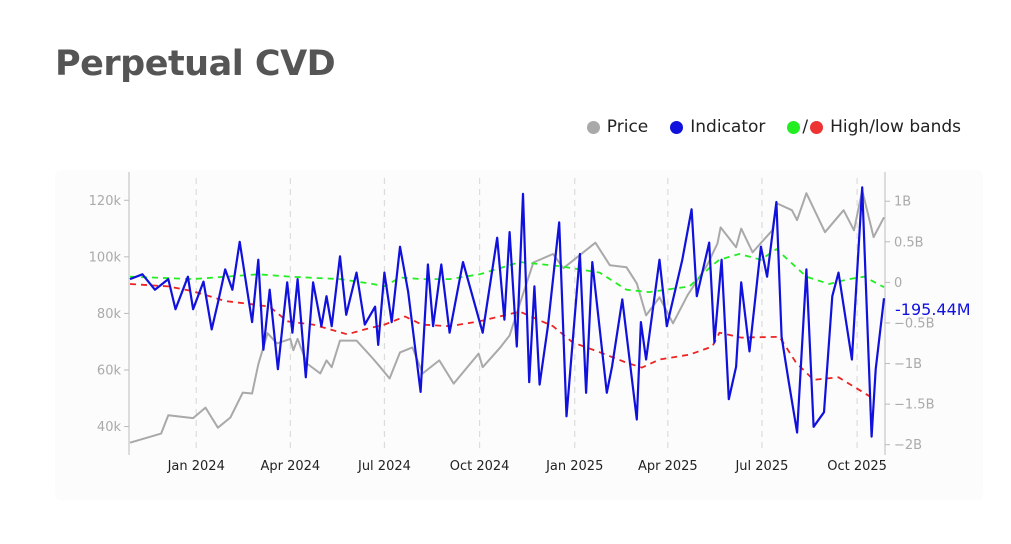 Image resolution: width=1011 pixels, height=544 pixels. I want to click on legend-label-bands: High/low bands, so click(895, 127).